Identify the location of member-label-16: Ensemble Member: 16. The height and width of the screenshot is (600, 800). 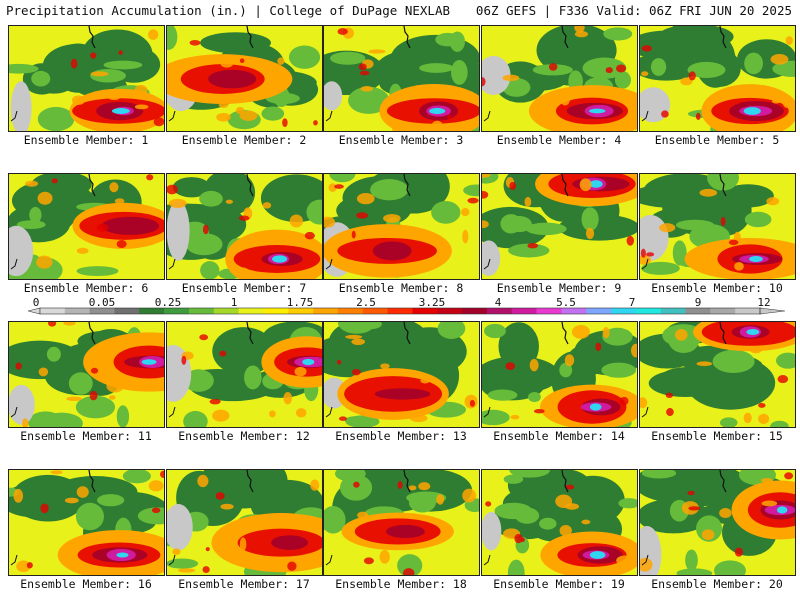
(86, 584).